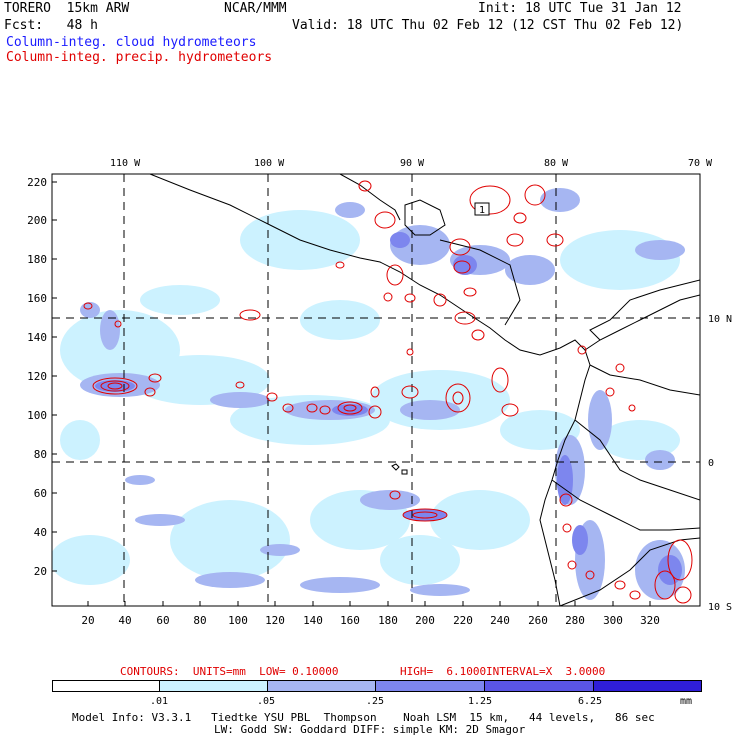 The height and width of the screenshot is (740, 740). What do you see at coordinates (575, 620) in the screenshot?
I see `x-tick-label: 280` at bounding box center [575, 620].